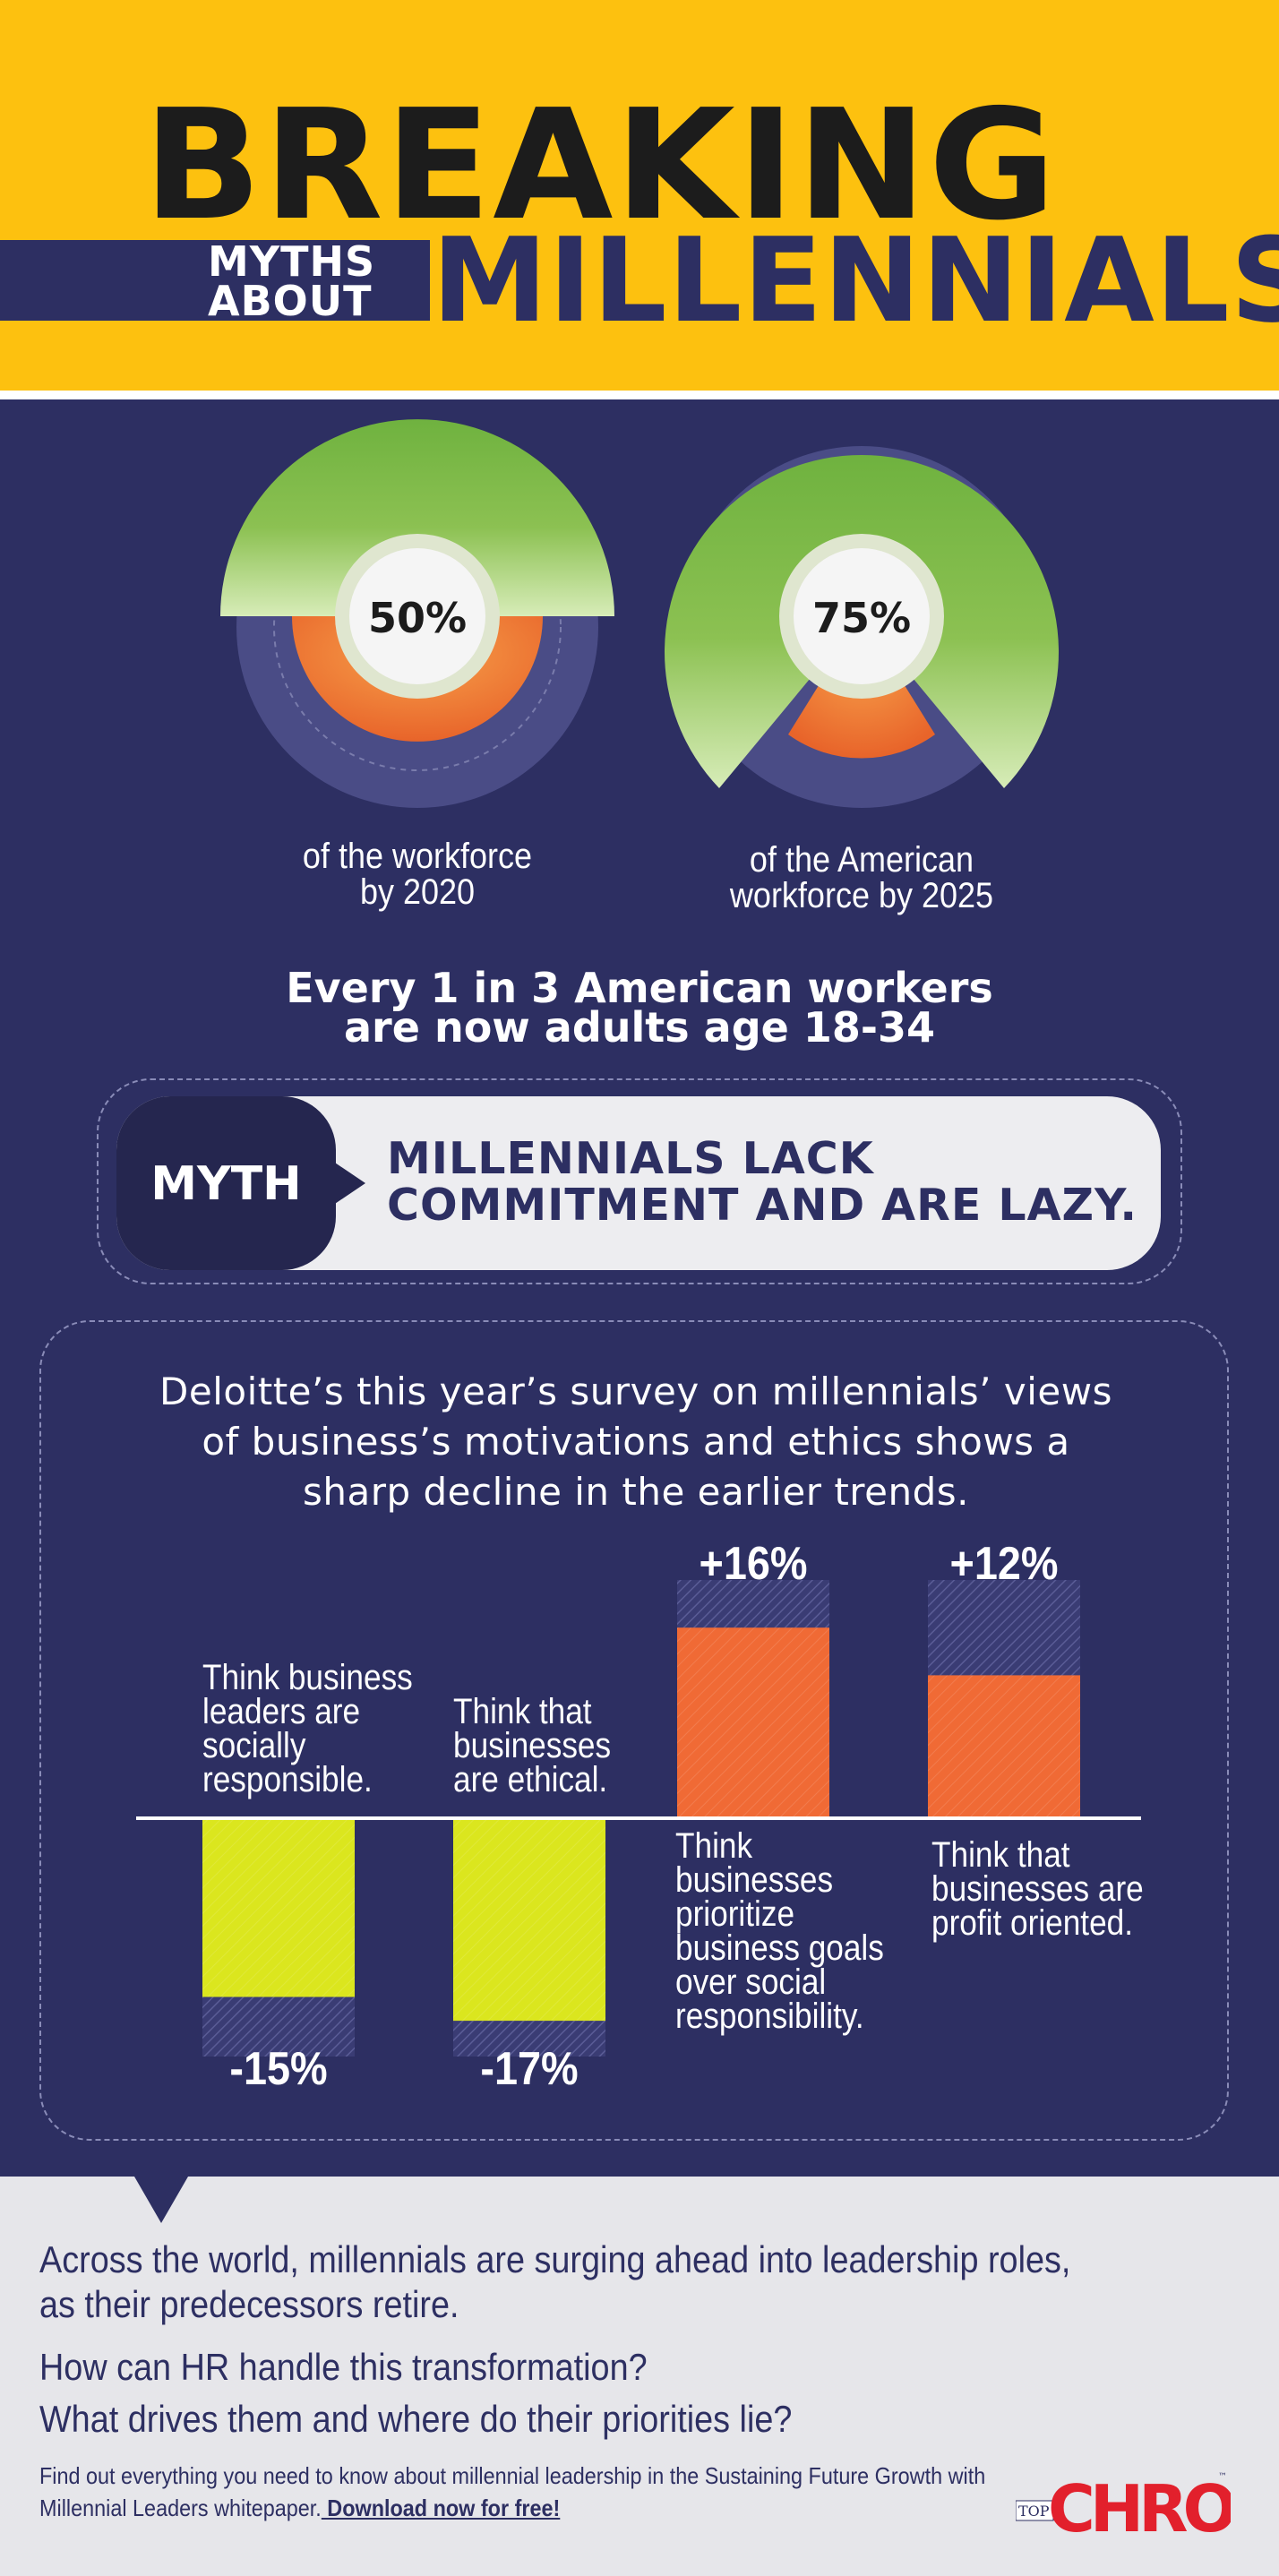  I want to click on logo-tm-text: ™, so click(1222, 2477).